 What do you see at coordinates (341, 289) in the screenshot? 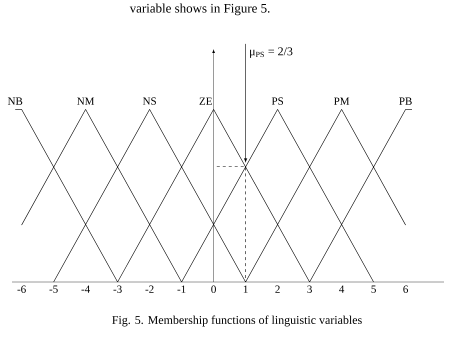
I see `x-tick-label: 4` at bounding box center [341, 289].